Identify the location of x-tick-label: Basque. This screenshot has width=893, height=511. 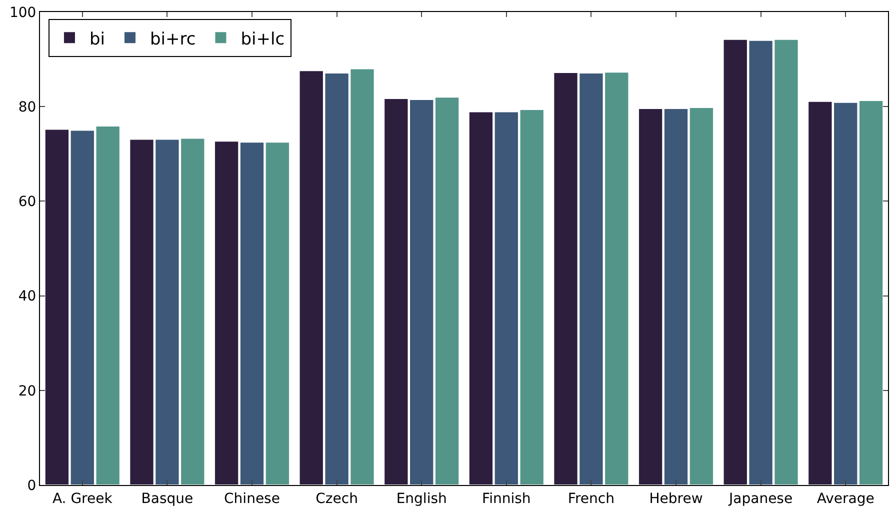
(167, 498).